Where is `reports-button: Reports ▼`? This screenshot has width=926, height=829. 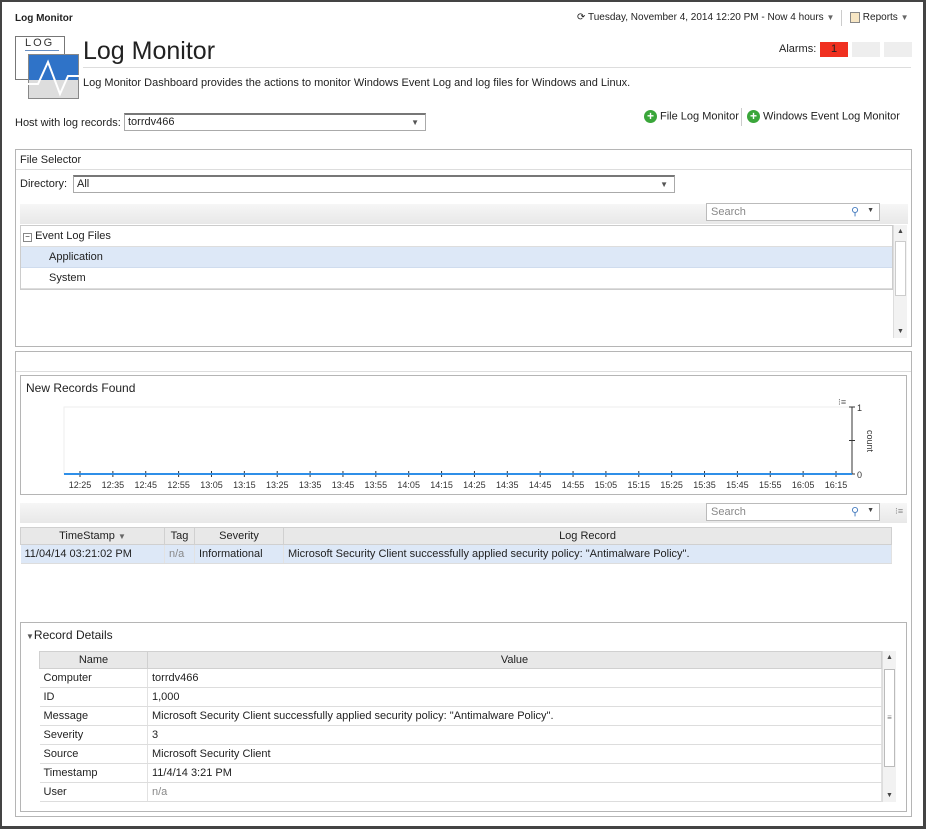 reports-button: Reports ▼ is located at coordinates (879, 17).